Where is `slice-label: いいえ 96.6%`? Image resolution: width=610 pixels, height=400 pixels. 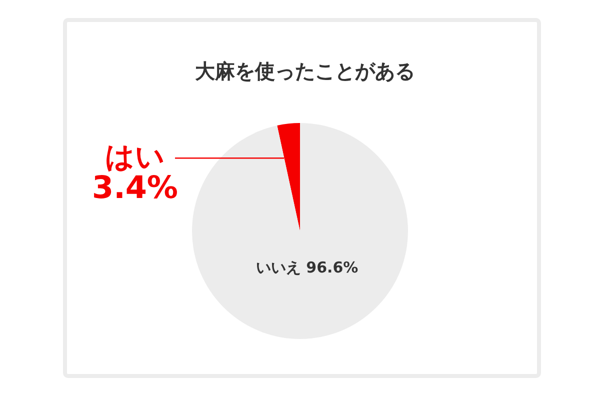
slice-label: いいえ 96.6% is located at coordinates (307, 267).